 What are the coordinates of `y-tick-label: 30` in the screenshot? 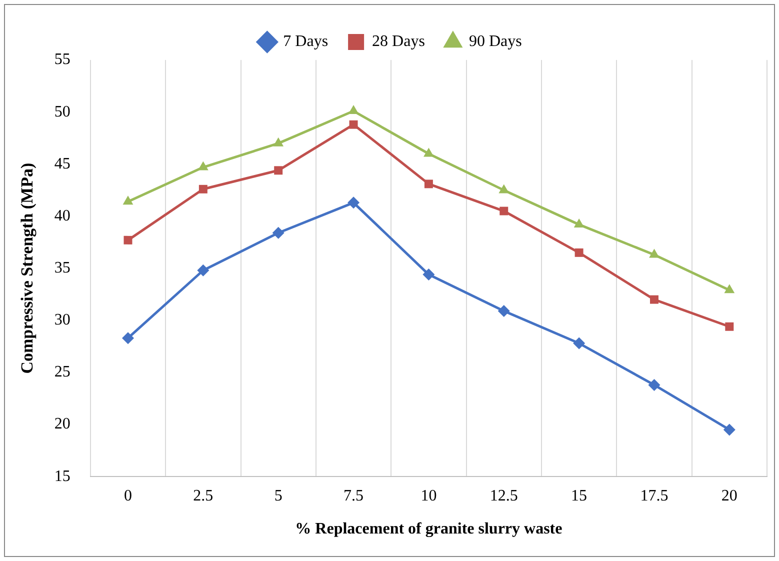 It's located at (62, 320).